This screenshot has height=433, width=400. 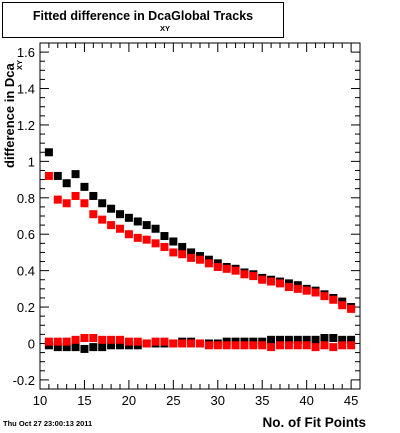 I want to click on x-tick-label: 35, so click(x=262, y=400).